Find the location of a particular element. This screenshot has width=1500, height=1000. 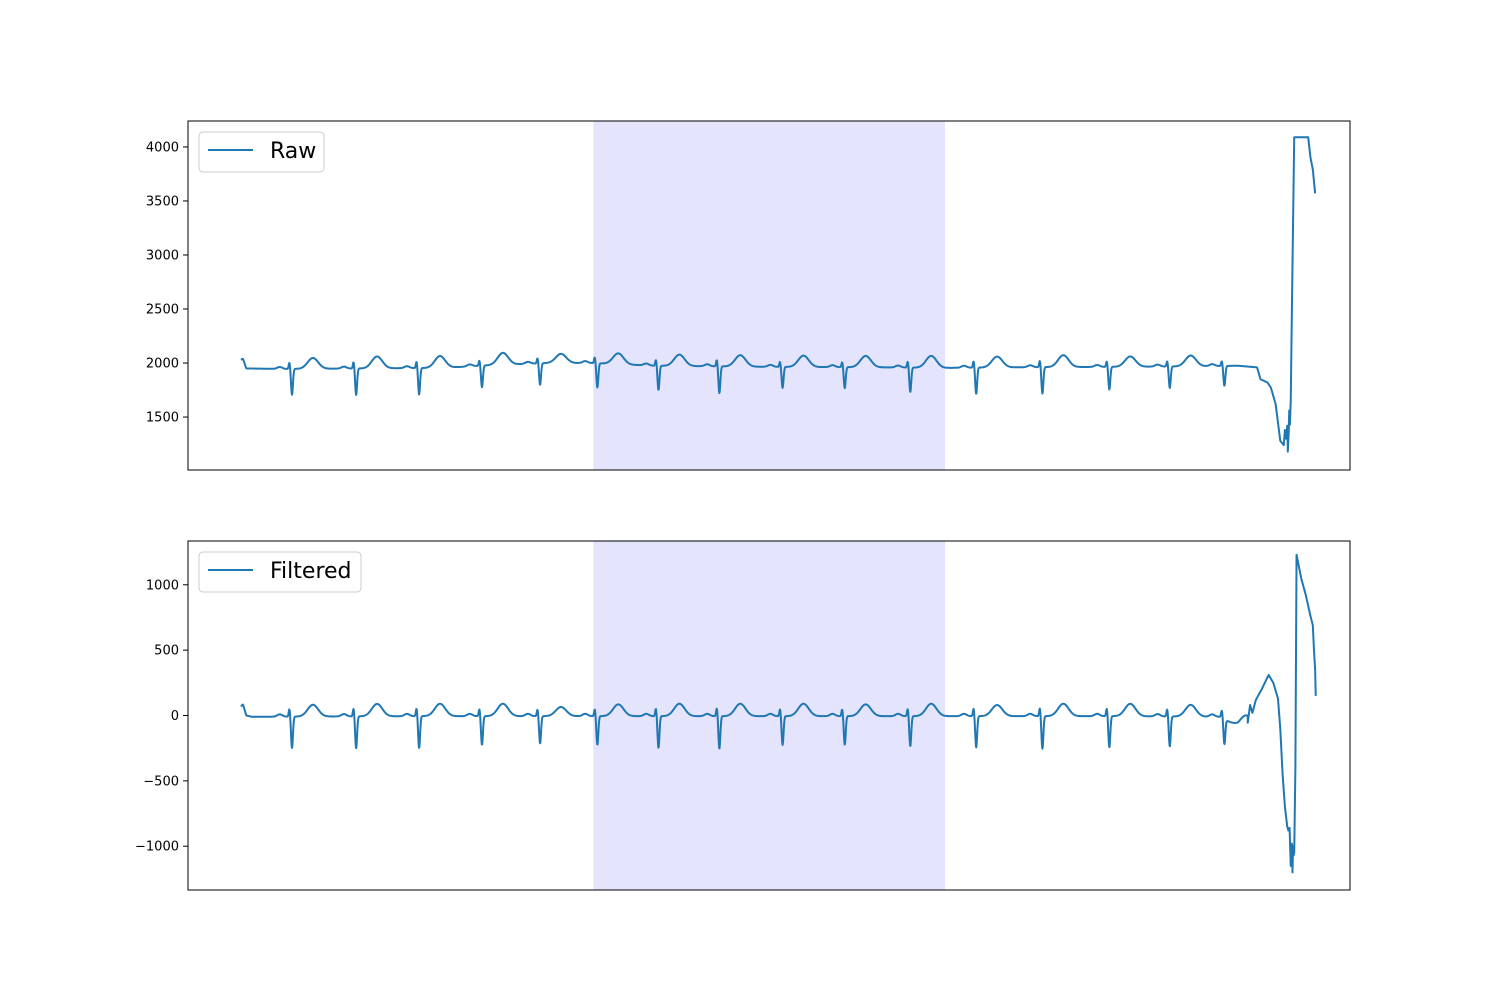

legend-label: Filtered is located at coordinates (311, 571).